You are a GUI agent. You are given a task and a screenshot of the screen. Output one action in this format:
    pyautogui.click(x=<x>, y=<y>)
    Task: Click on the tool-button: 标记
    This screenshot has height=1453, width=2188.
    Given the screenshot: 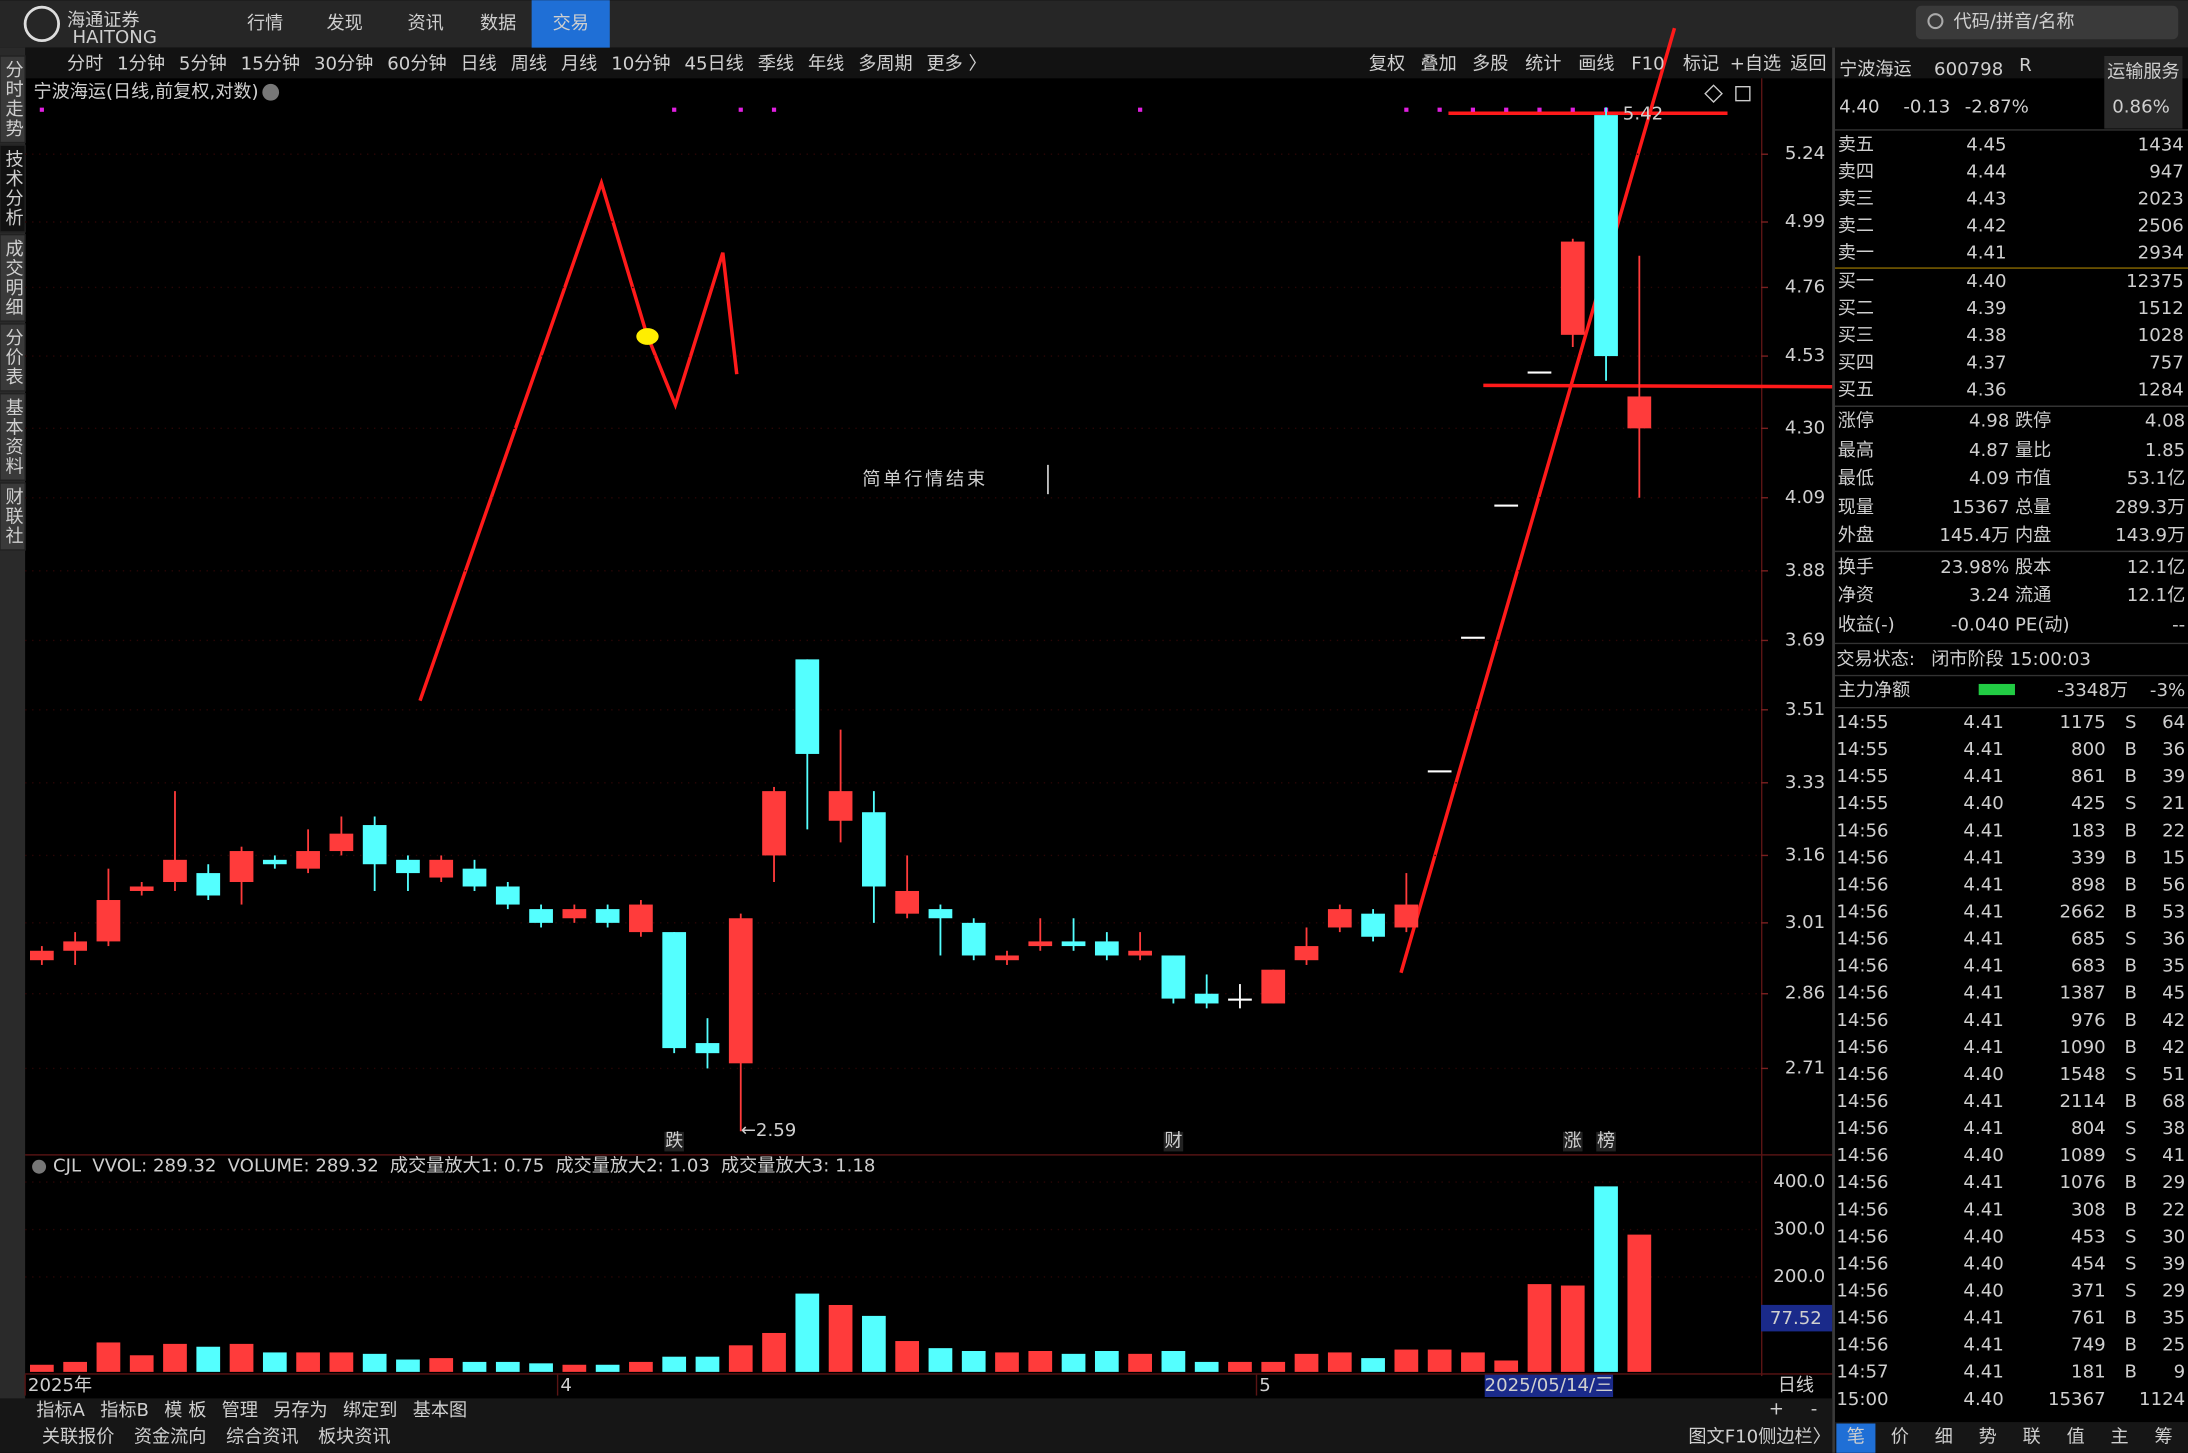 What is the action you would take?
    pyautogui.click(x=1701, y=63)
    